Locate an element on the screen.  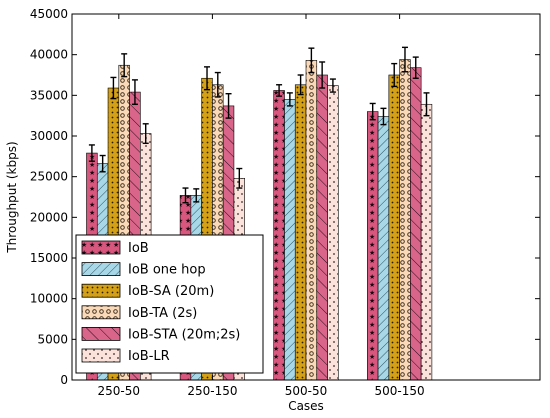
y-axis-label: Throughput (kbps) is located at coordinates (12, 197).